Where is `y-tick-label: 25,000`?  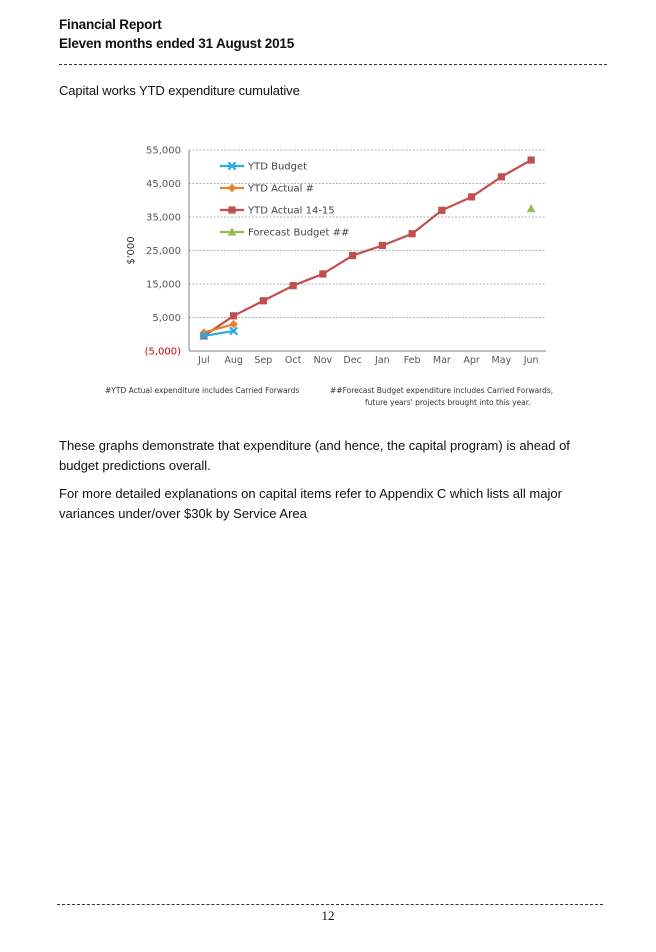 y-tick-label: 25,000 is located at coordinates (163, 251).